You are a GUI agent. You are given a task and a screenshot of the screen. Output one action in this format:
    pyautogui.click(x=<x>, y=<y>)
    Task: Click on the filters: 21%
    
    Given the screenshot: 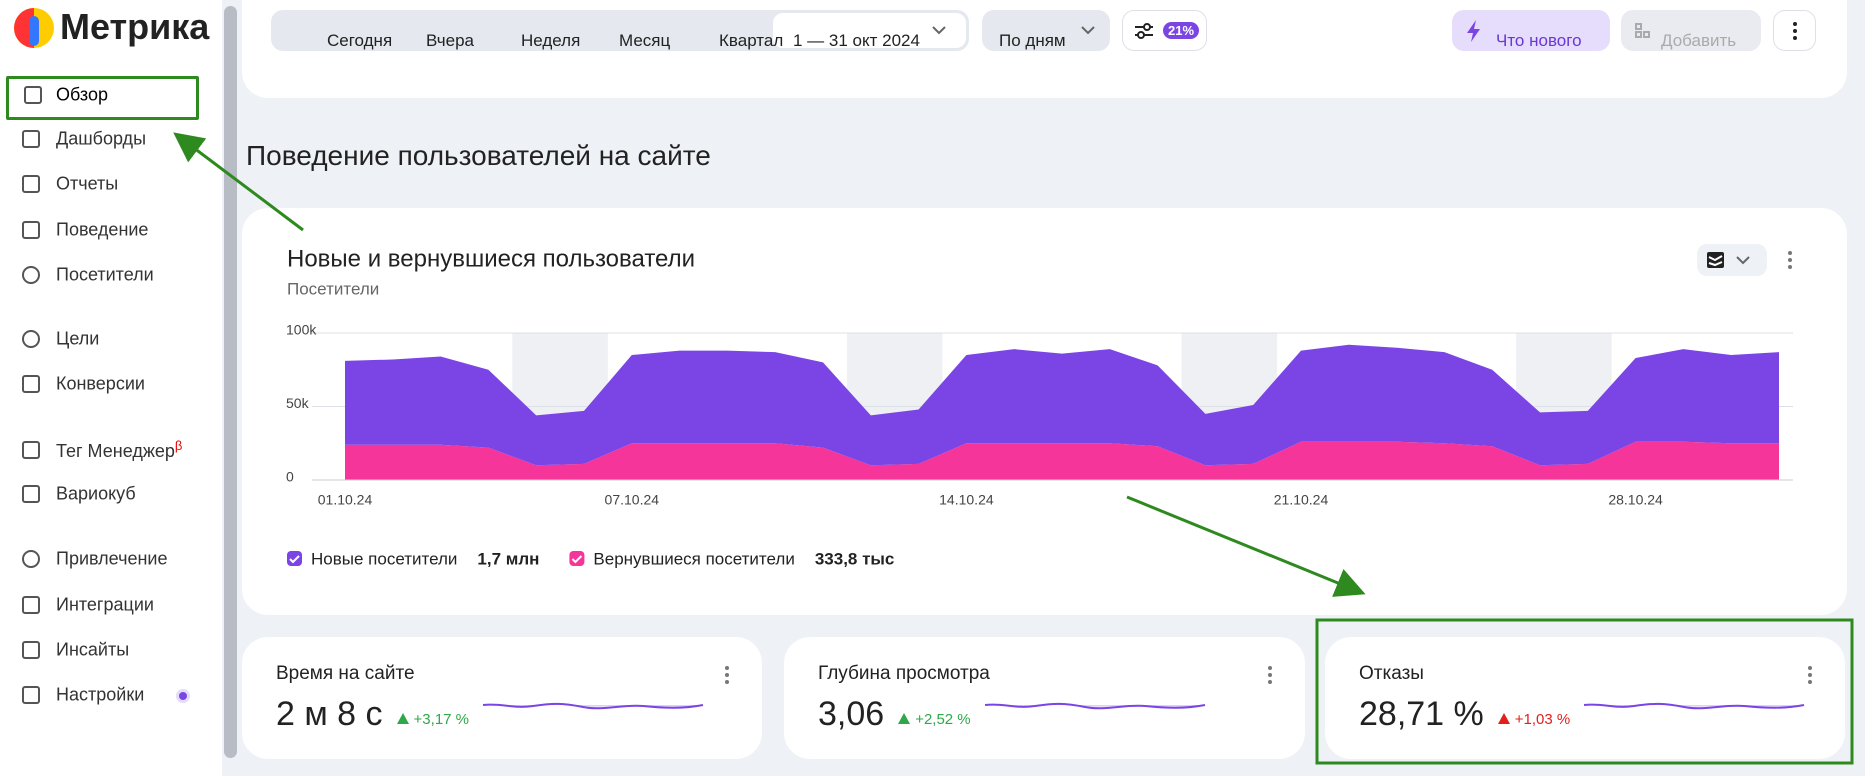 What is the action you would take?
    pyautogui.click(x=1164, y=30)
    